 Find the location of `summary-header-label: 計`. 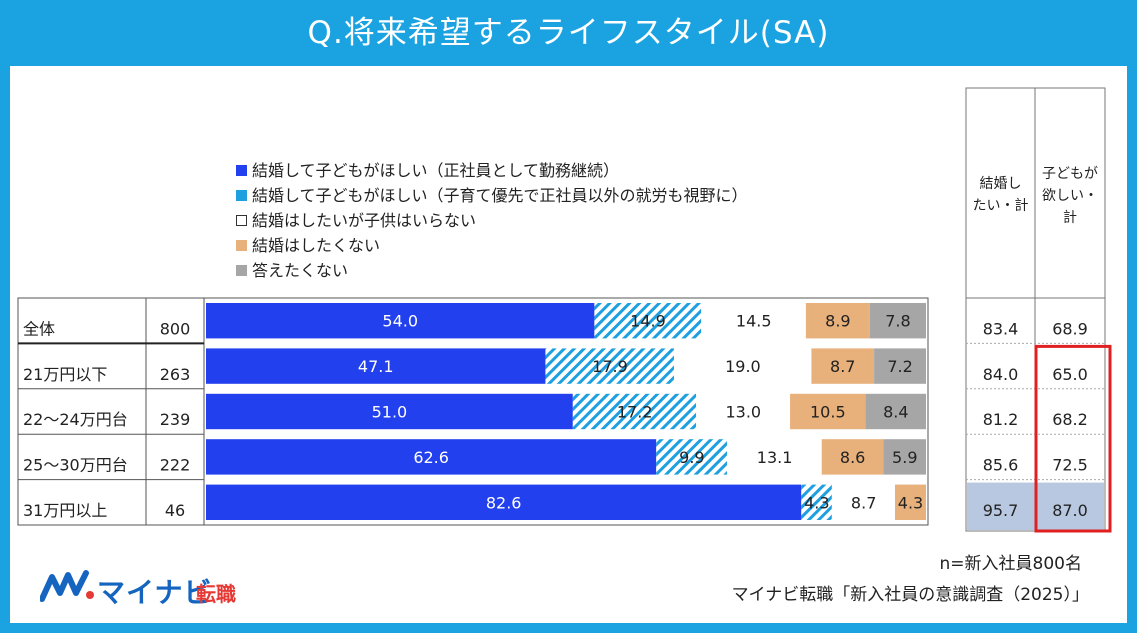

summary-header-label: 計 is located at coordinates (1070, 218).